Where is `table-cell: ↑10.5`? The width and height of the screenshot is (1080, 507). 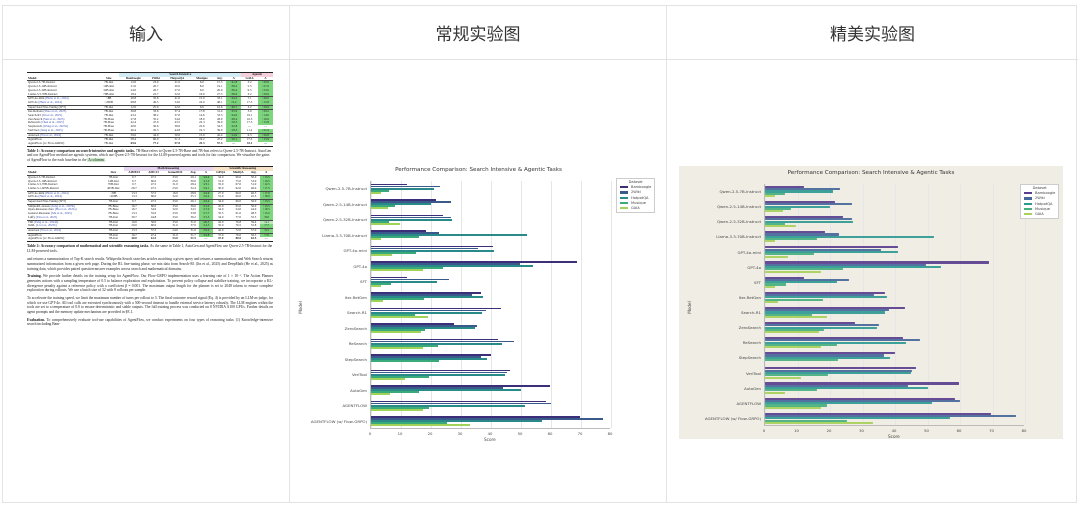
table-cell: ↑10.5 is located at coordinates (266, 181).